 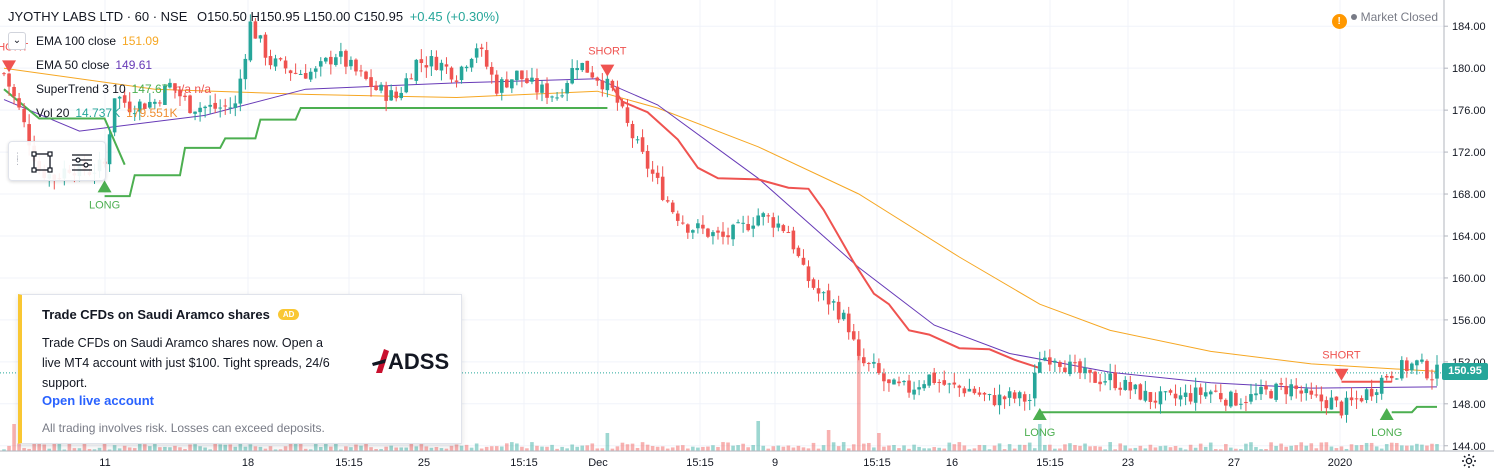 I want to click on object-tree-icon, so click(x=82, y=162).